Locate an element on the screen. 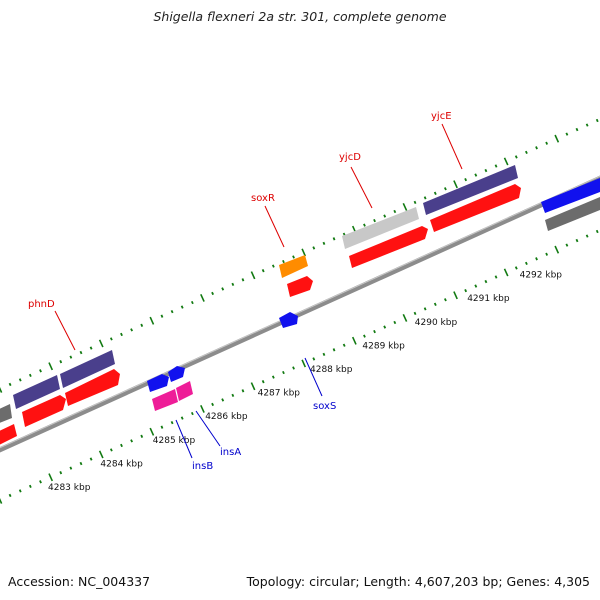 The width and height of the screenshot is (600, 600). soxR-leader is located at coordinates (274, 226).